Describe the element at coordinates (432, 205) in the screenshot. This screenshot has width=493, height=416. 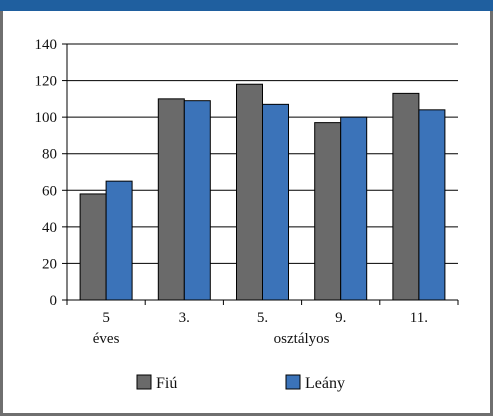
I see `bar-Leány-5` at that location.